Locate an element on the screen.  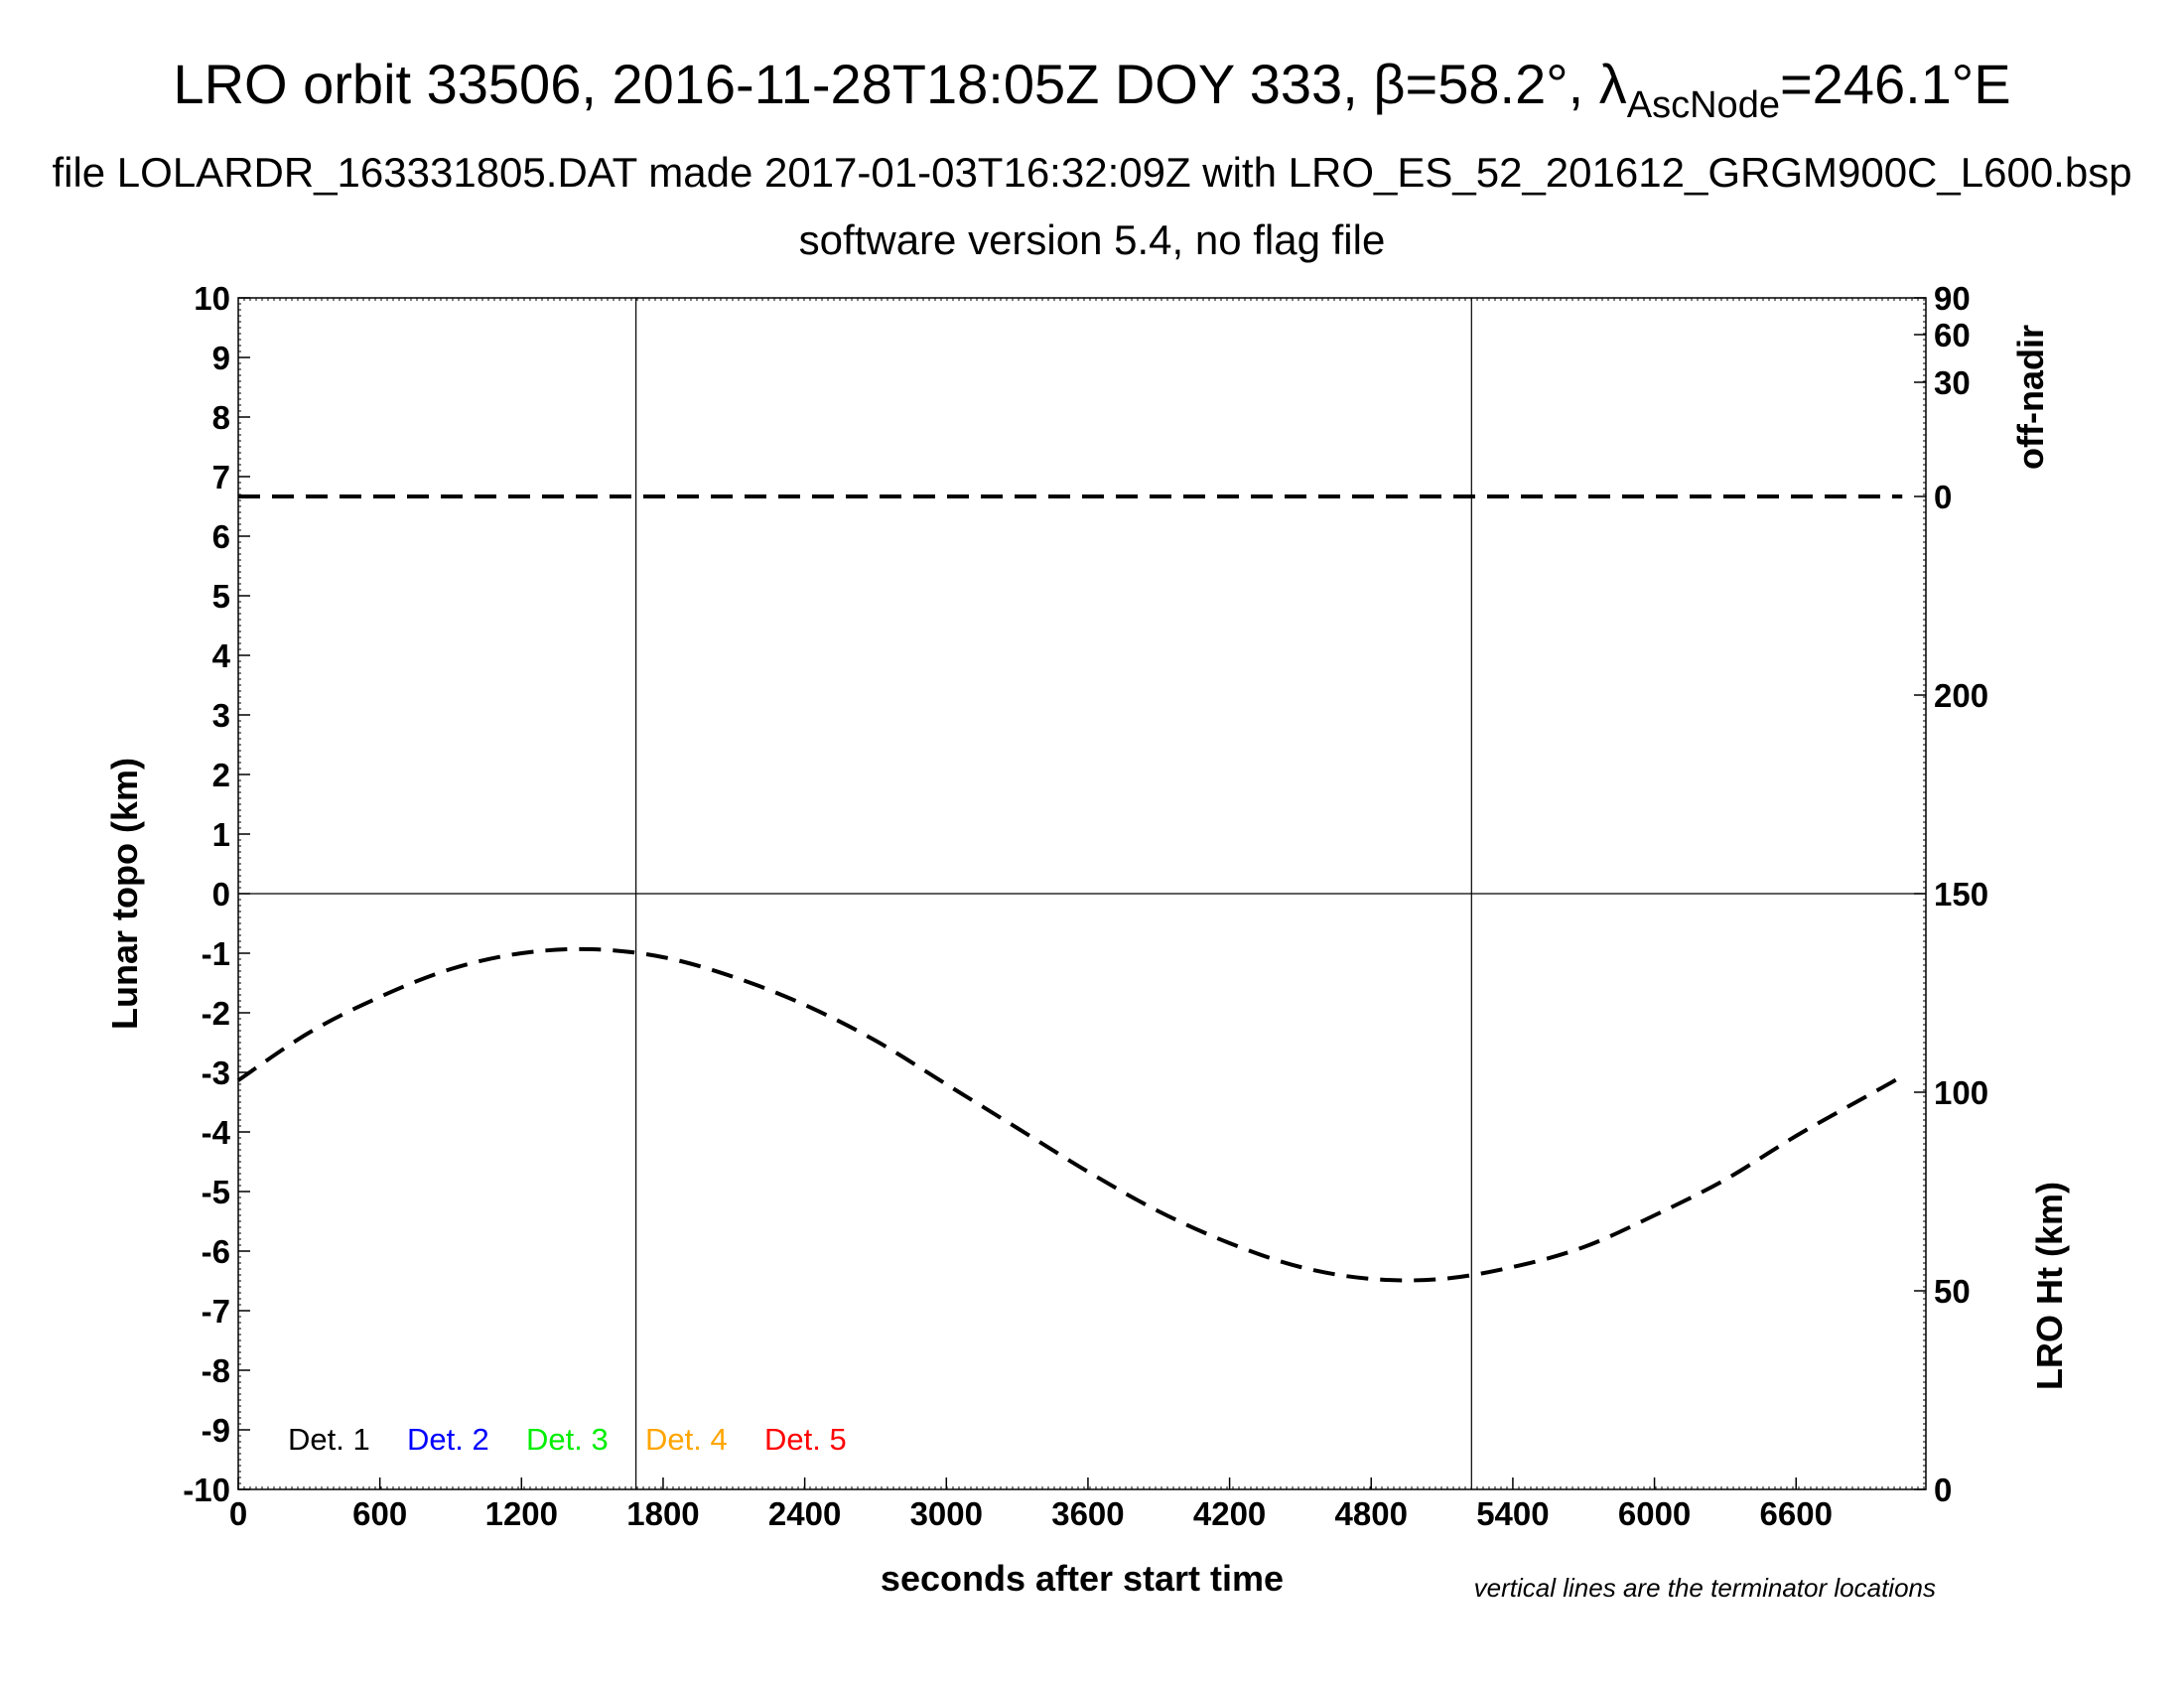
y-tick-label: -6 is located at coordinates (216, 1251).